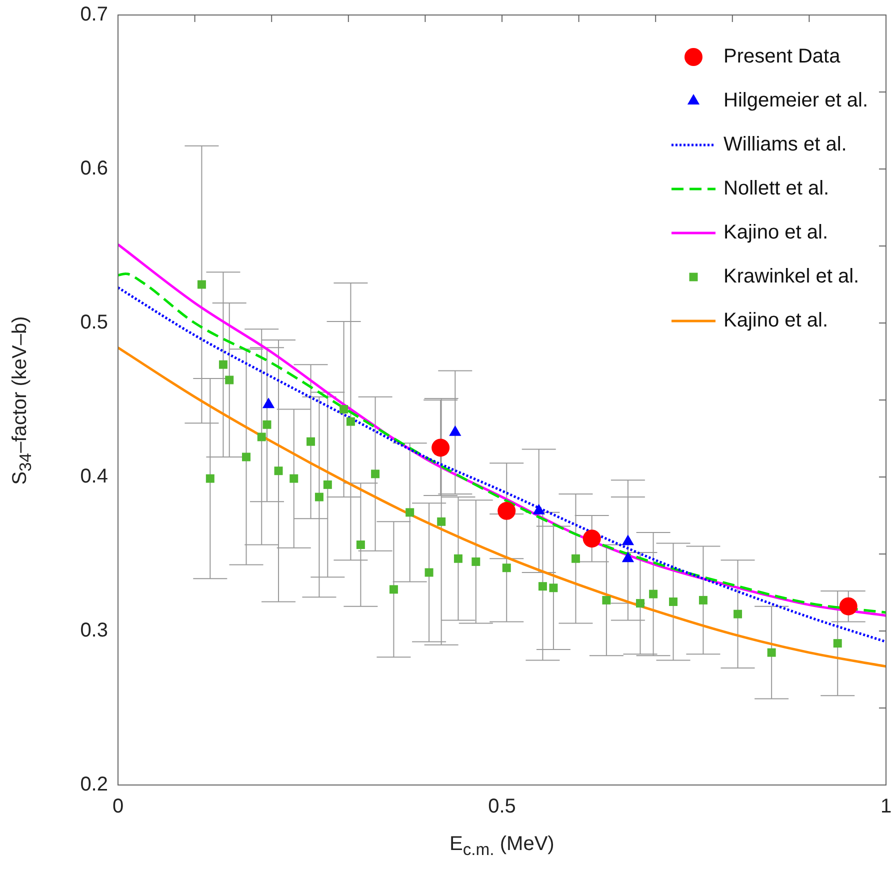 The image size is (895, 876). I want to click on legend-label: Williams et al., so click(785, 145).